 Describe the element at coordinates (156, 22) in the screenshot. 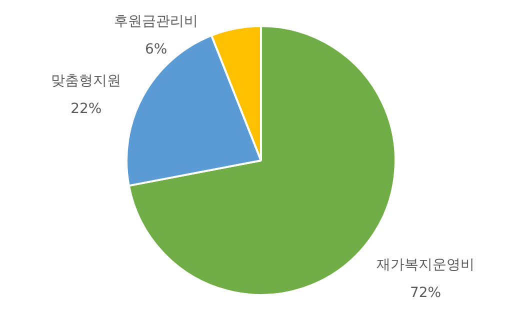

I see `slice-label: 후원금관리비` at that location.